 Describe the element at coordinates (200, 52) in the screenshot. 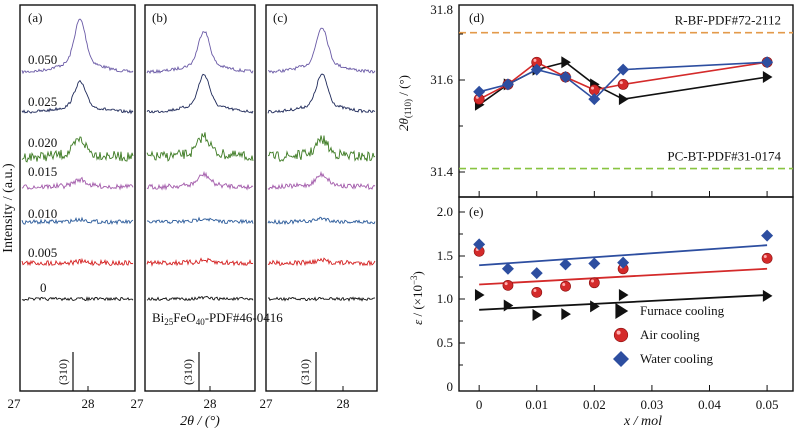

I see `xrd-curve-0050-b` at that location.